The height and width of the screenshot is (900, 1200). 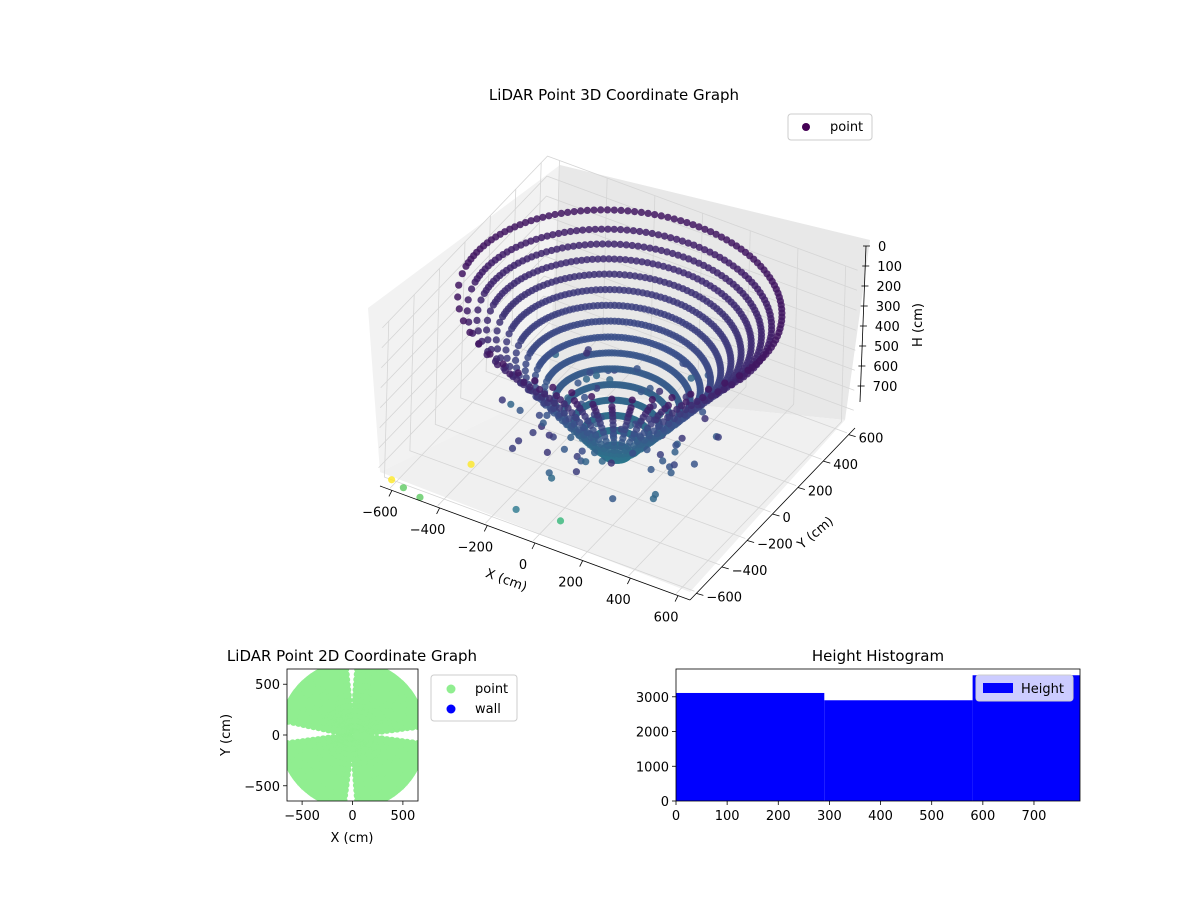 What do you see at coordinates (878, 656) in the screenshot?
I see `histogram-title: Height Histogram` at bounding box center [878, 656].